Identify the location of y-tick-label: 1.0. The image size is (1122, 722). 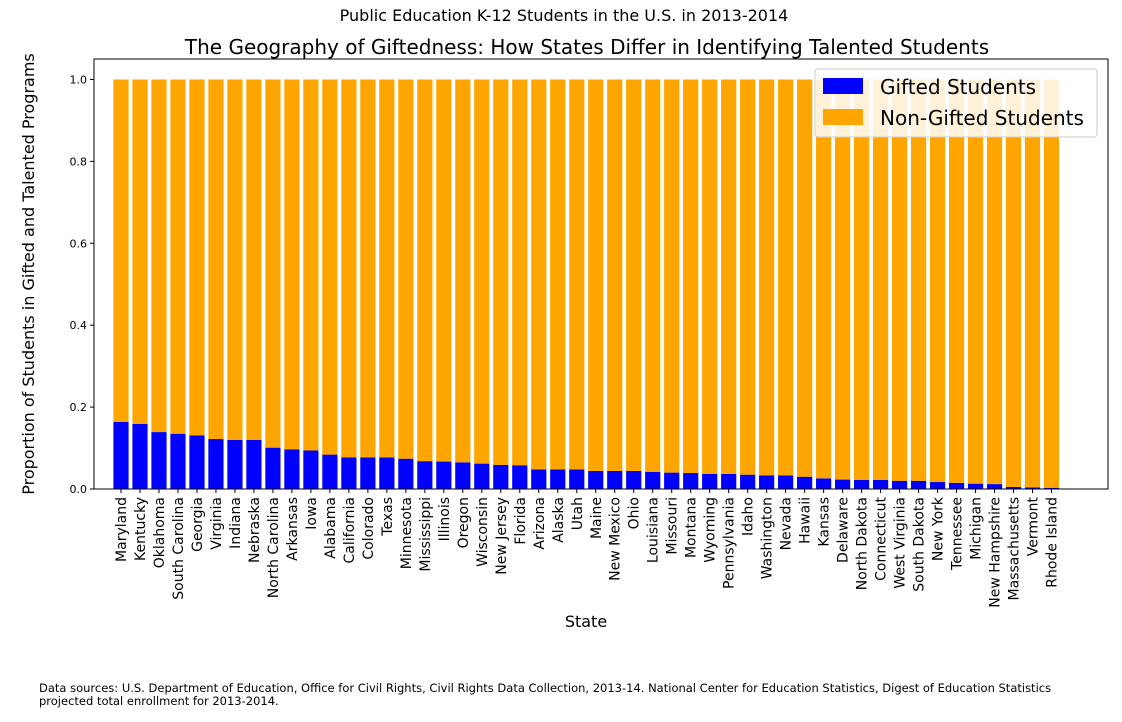
(79, 79).